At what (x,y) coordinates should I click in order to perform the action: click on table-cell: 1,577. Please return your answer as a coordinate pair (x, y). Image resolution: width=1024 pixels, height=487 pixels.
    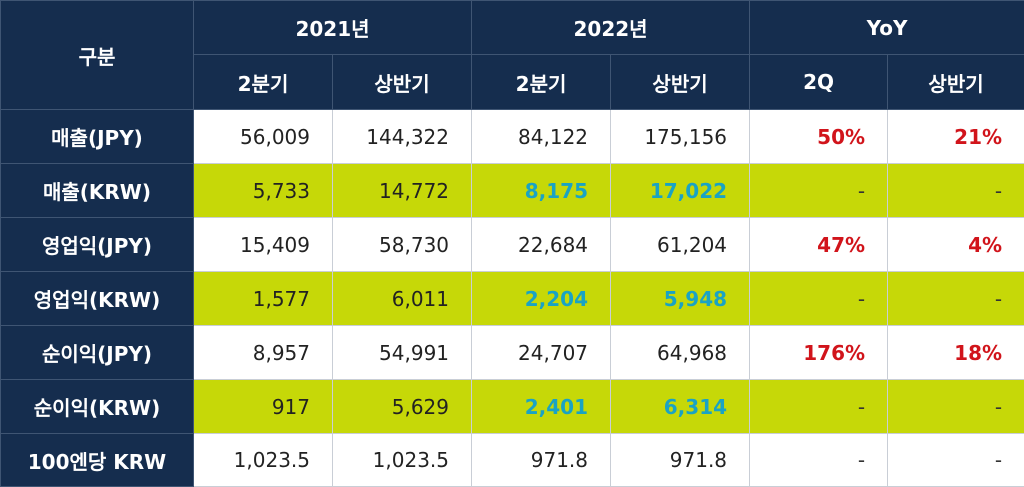
    Looking at the image, I should click on (263, 299).